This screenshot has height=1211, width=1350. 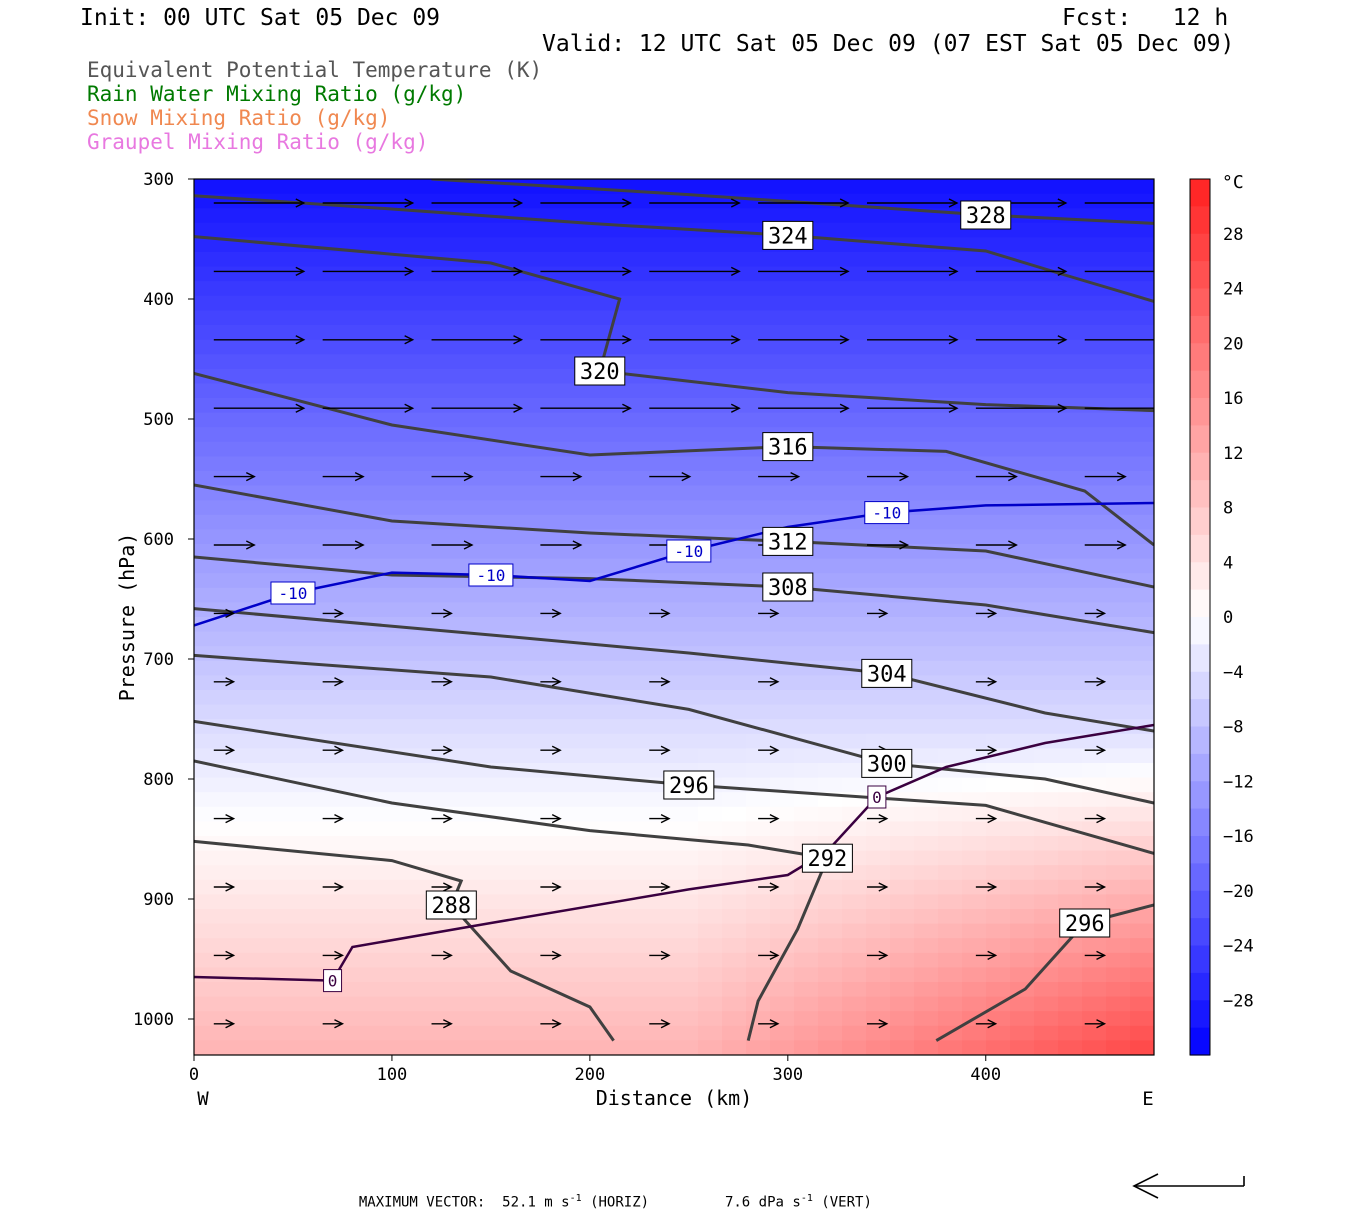 What do you see at coordinates (846, 1202) in the screenshot?
I see `max-vector-vert-unit: (VERT)` at bounding box center [846, 1202].